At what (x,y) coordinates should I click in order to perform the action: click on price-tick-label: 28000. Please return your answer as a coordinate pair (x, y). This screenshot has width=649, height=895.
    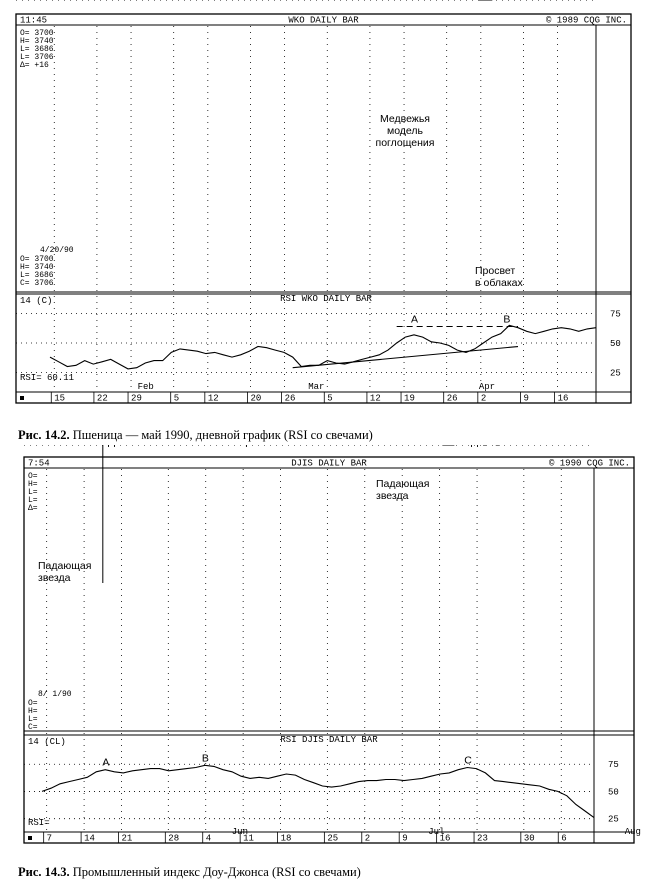
    Looking at the image, I should click on (615, 446).